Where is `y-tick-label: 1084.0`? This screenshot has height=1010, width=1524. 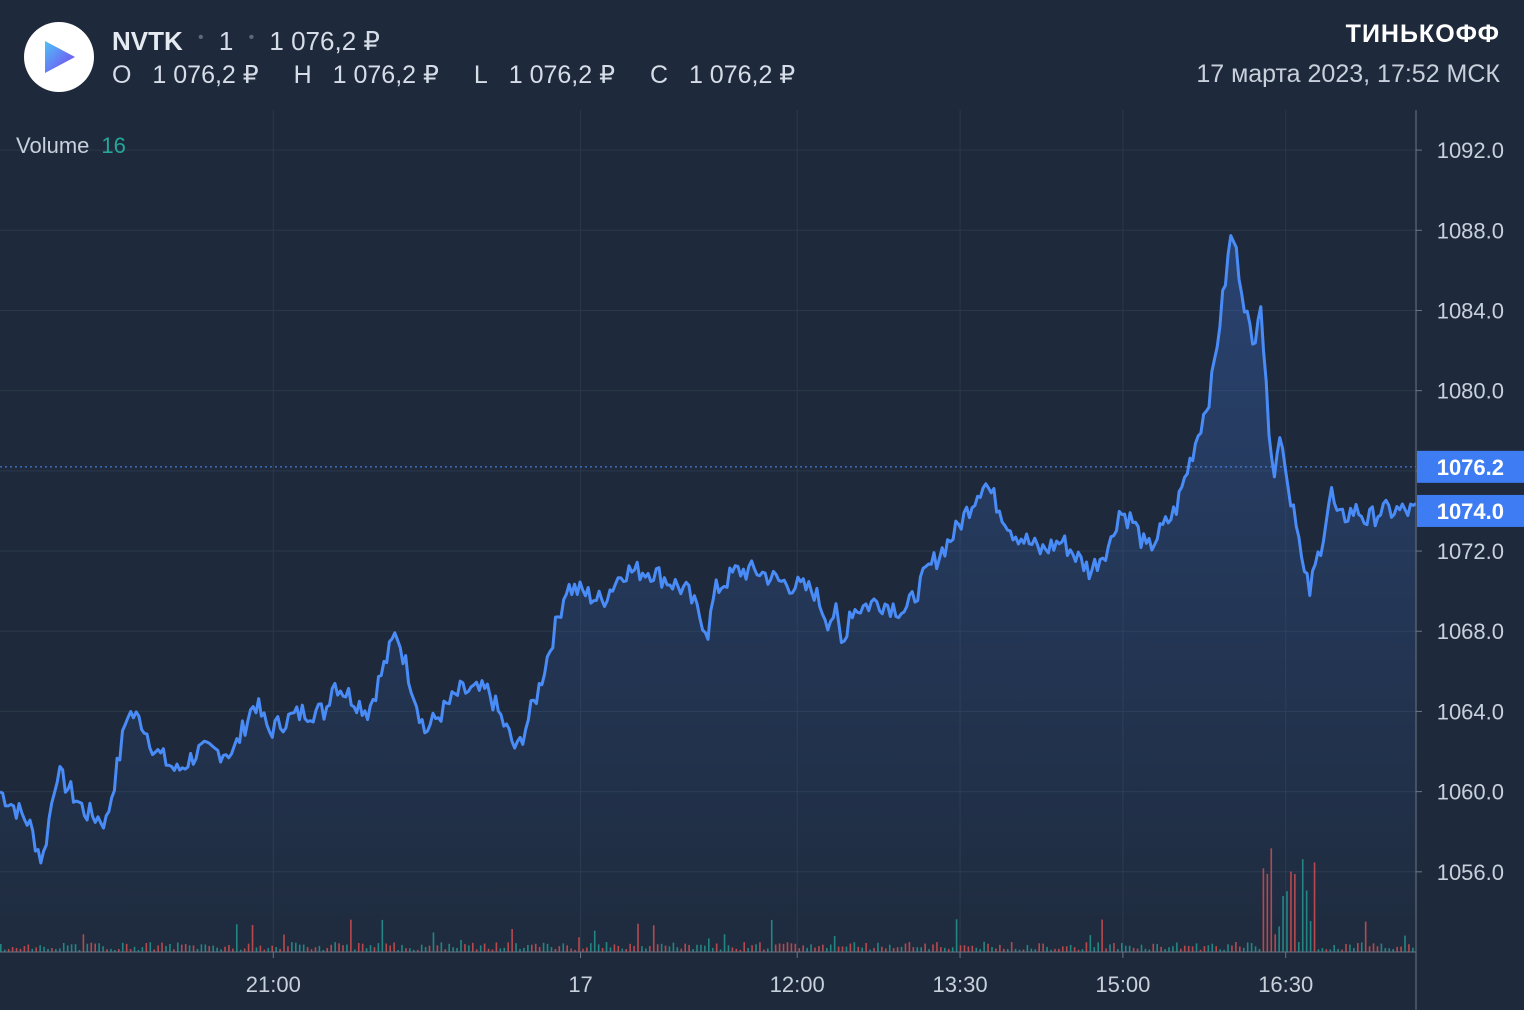 y-tick-label: 1084.0 is located at coordinates (1470, 310).